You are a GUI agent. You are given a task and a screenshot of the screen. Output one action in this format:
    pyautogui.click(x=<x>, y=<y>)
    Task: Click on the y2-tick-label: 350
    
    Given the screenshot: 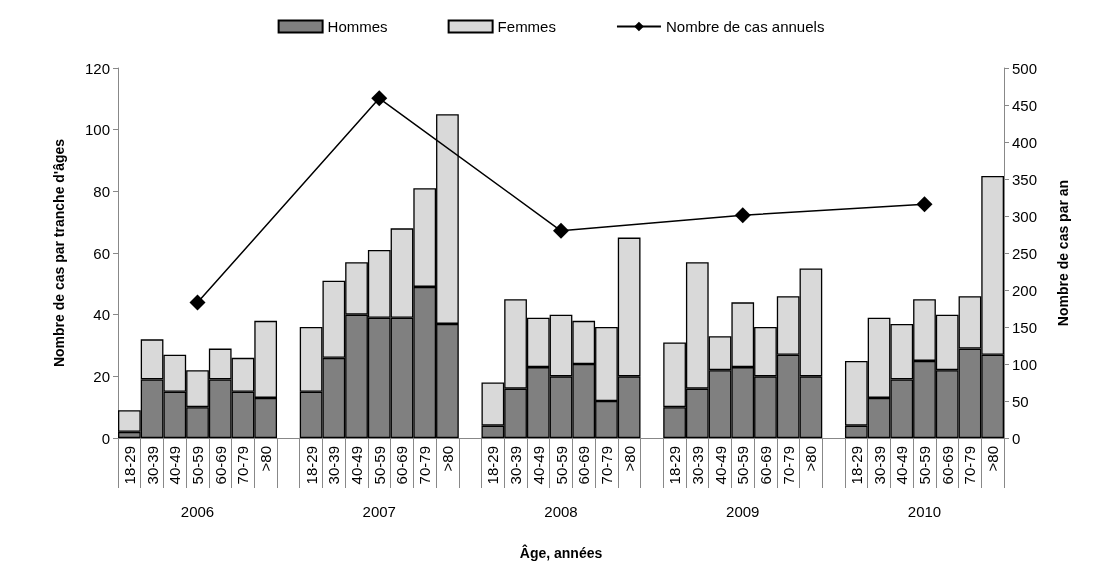 What is the action you would take?
    pyautogui.click(x=1025, y=179)
    